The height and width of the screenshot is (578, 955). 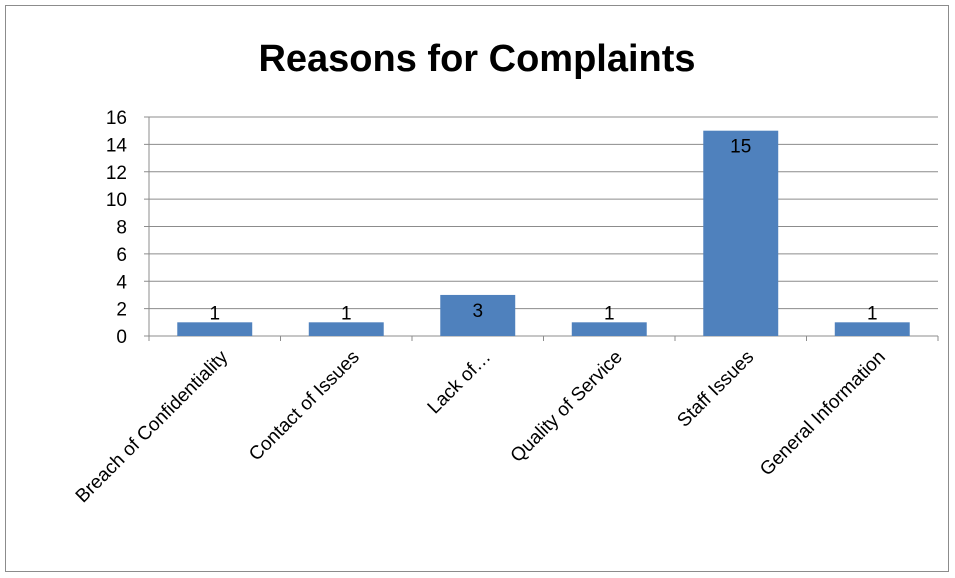 I want to click on data-label-5: 1, so click(x=872, y=313).